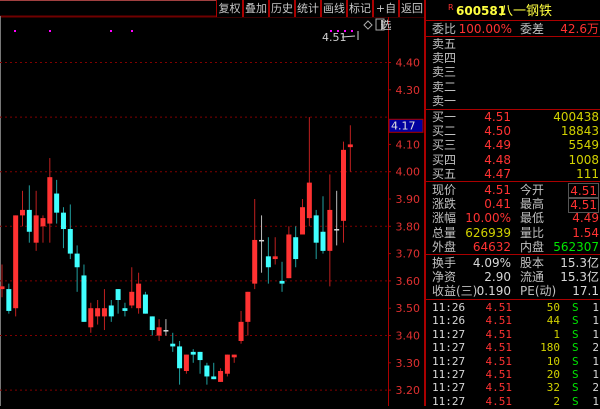 Image resolution: width=600 pixels, height=409 pixels. Describe the element at coordinates (595, 348) in the screenshot. I see `tick-count: 2` at that location.